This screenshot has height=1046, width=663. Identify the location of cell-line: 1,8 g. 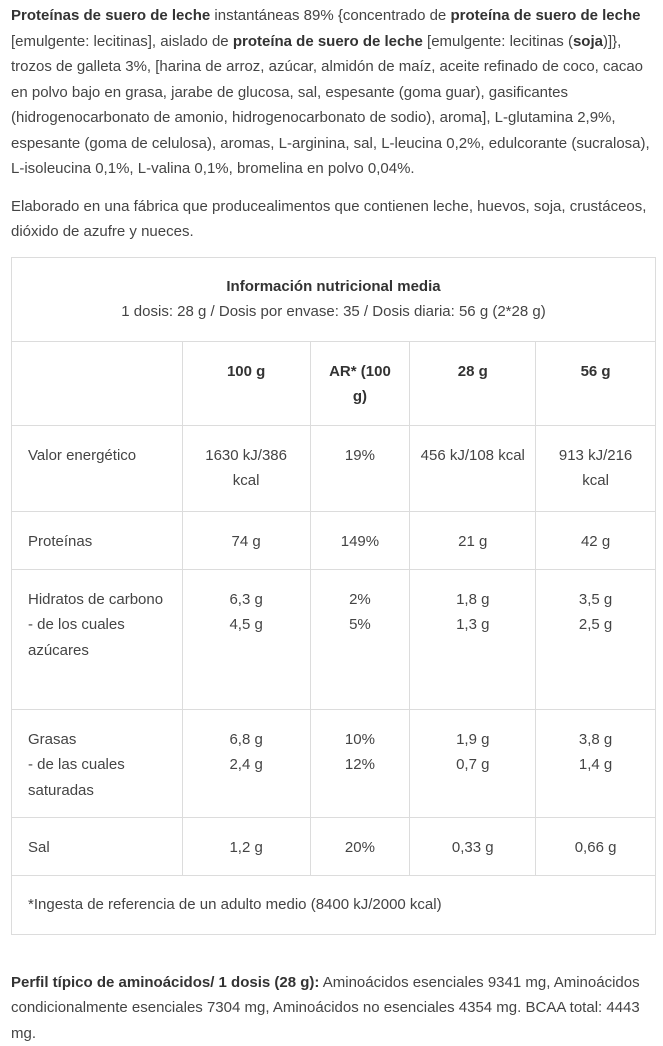
(472, 600).